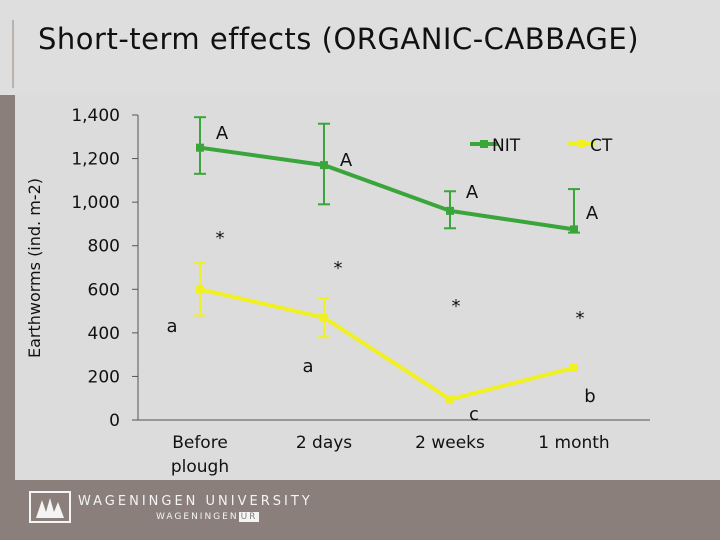 This screenshot has height=540, width=720. I want to click on y-tick-label: 400, so click(104, 334).